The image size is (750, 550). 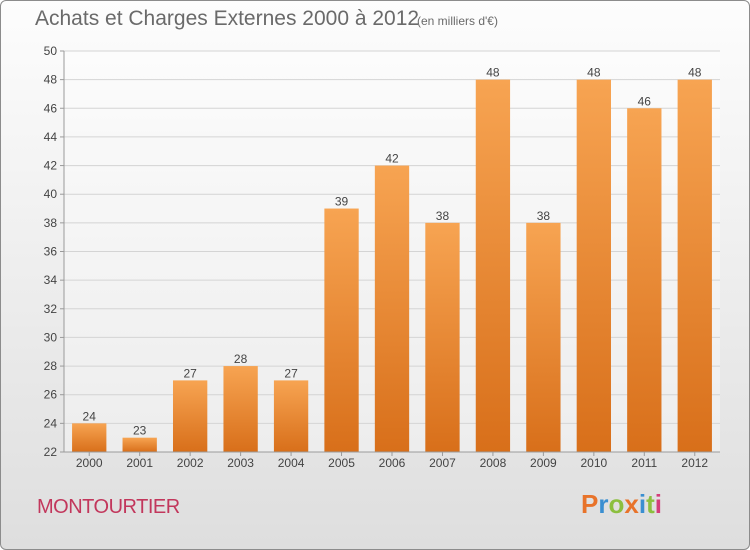 I want to click on data-label: 23, so click(x=140, y=431).